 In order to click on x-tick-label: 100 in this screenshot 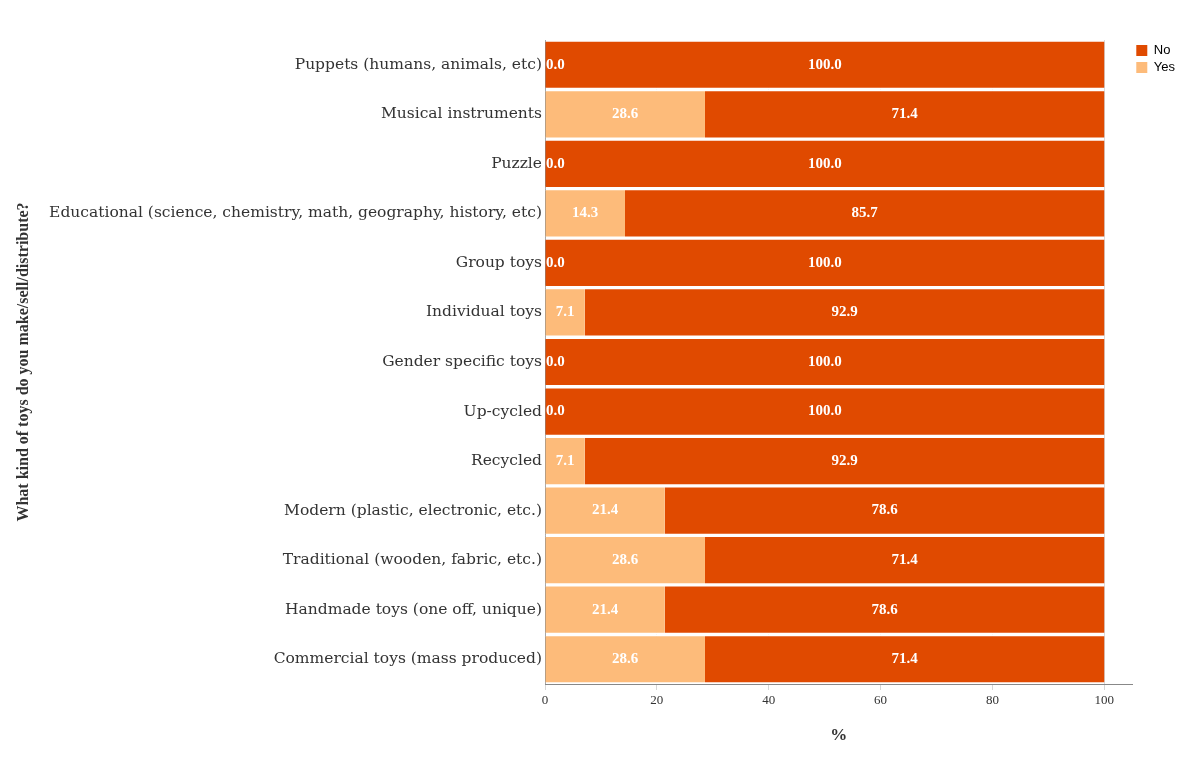, I will do `click(1104, 700)`.